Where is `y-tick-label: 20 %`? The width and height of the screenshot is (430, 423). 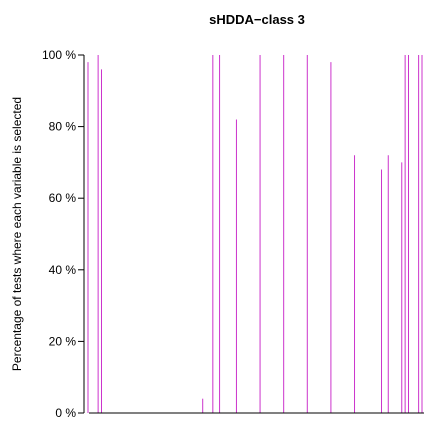
y-tick-label: 20 % is located at coordinates (63, 341).